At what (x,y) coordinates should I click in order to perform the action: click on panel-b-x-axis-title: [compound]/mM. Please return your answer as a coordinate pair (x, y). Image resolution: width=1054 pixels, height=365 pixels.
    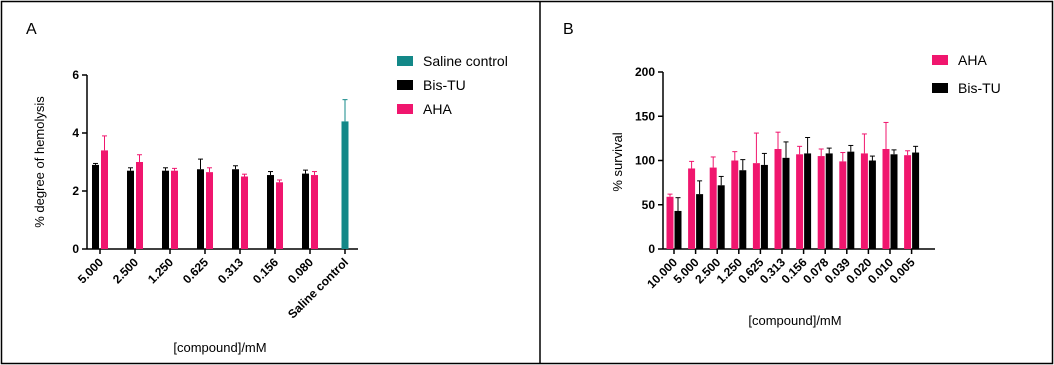
    Looking at the image, I should click on (794, 320).